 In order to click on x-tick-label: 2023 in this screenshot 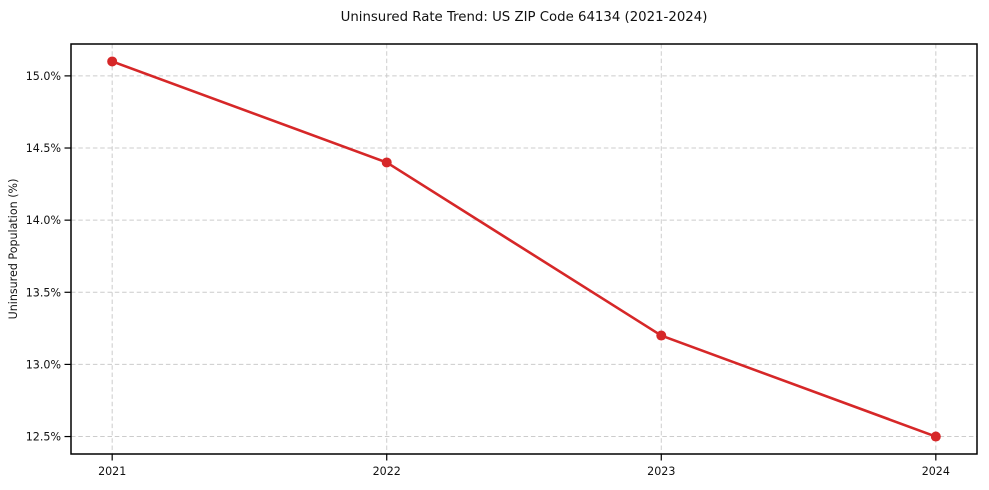, I will do `click(661, 471)`.